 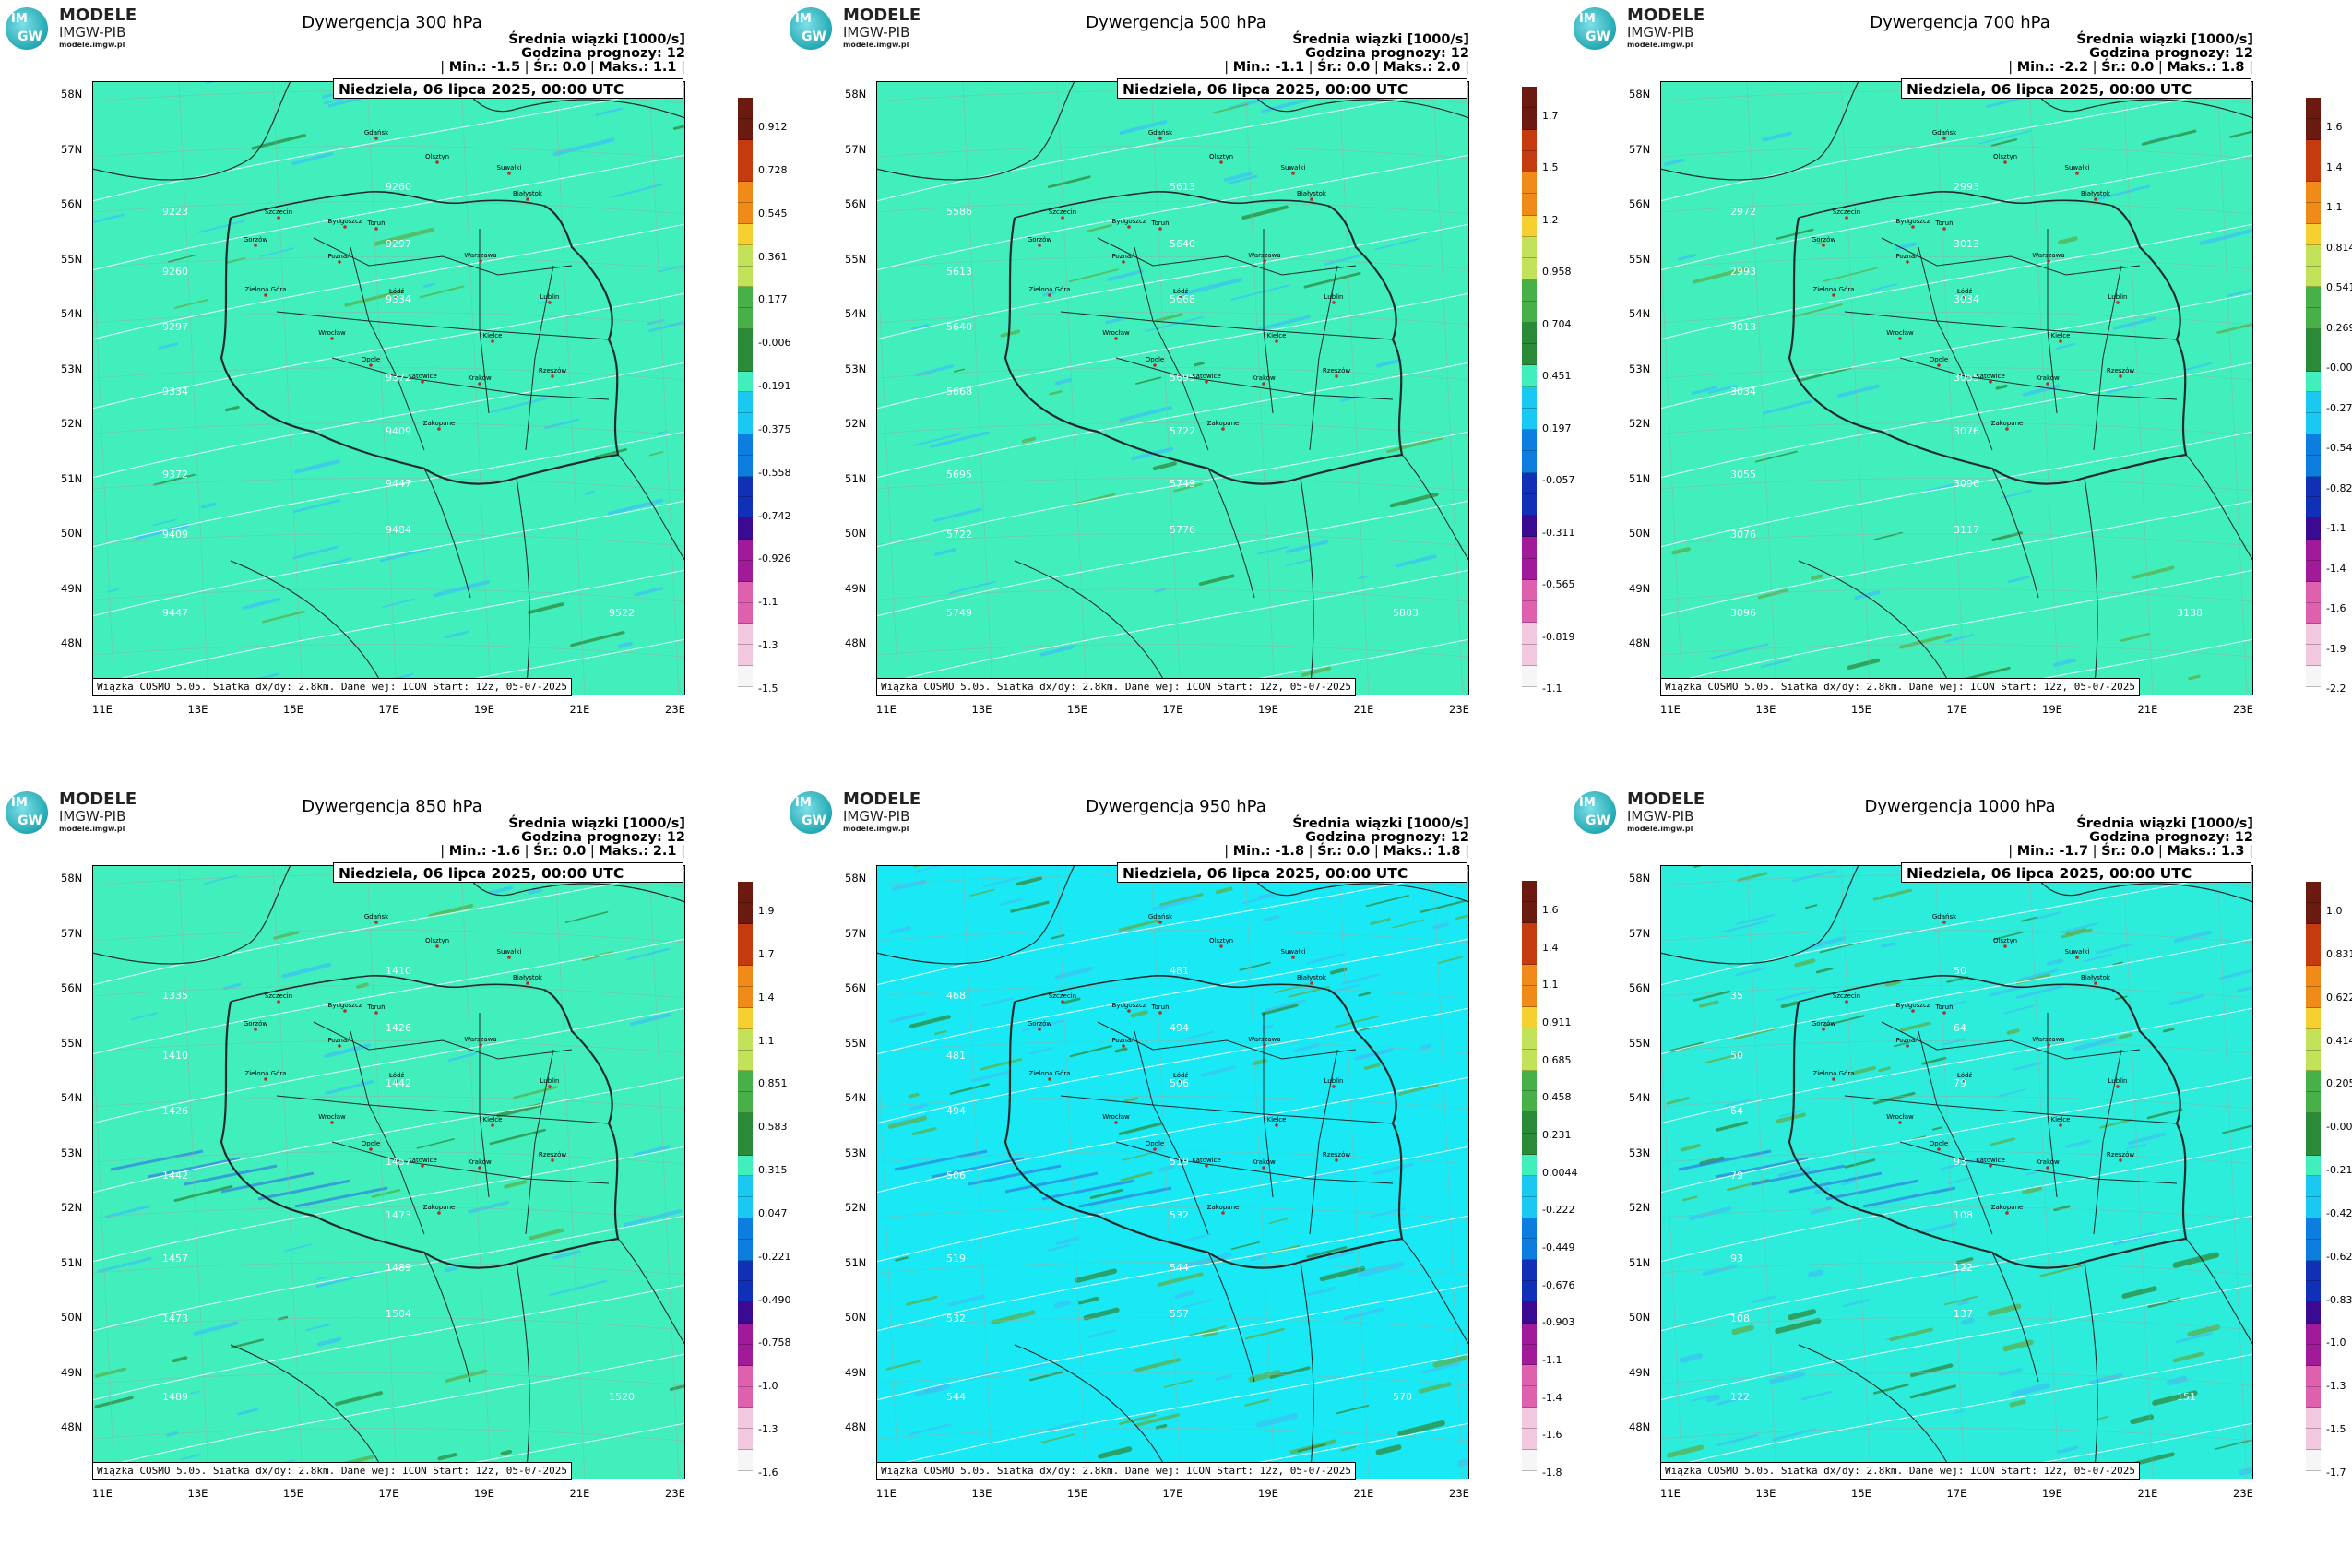 What do you see at coordinates (398, 1083) in the screenshot?
I see `isoline-label: 1442` at bounding box center [398, 1083].